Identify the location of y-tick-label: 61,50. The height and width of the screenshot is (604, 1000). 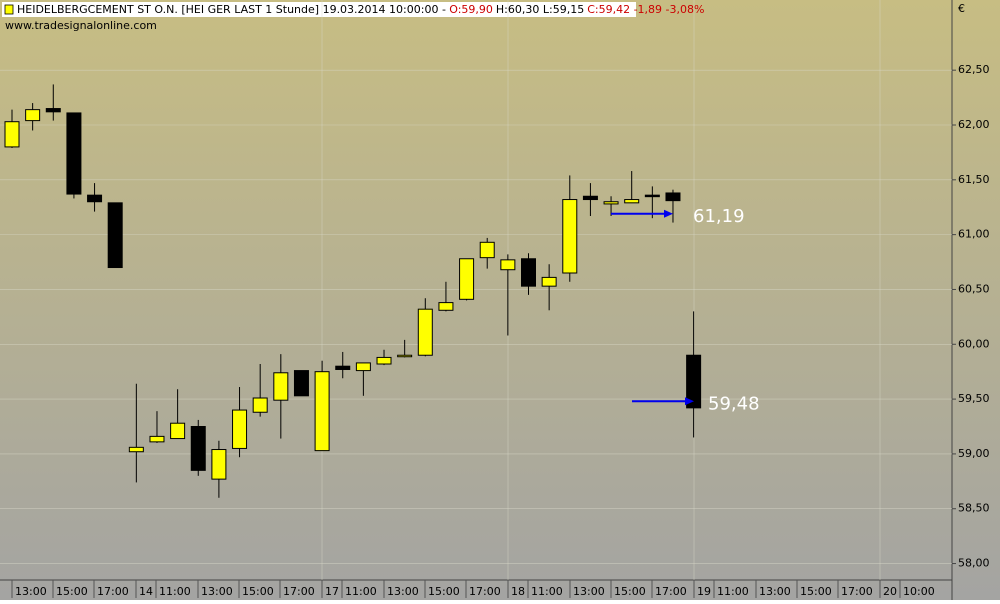
(974, 179).